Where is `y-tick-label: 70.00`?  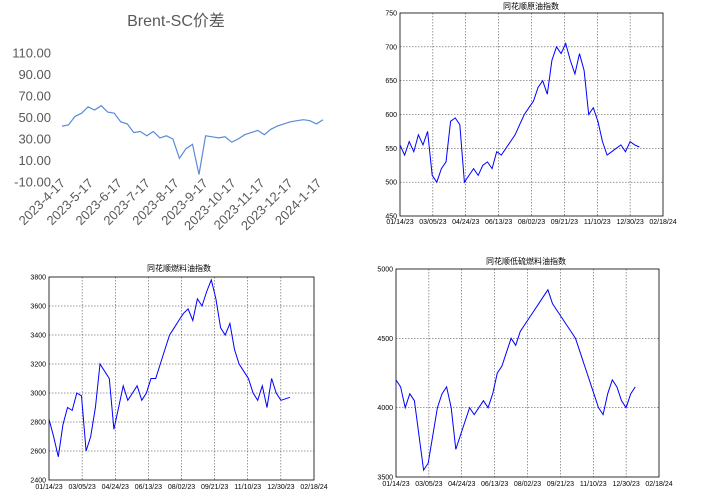
y-tick-label: 70.00 is located at coordinates (34, 96).